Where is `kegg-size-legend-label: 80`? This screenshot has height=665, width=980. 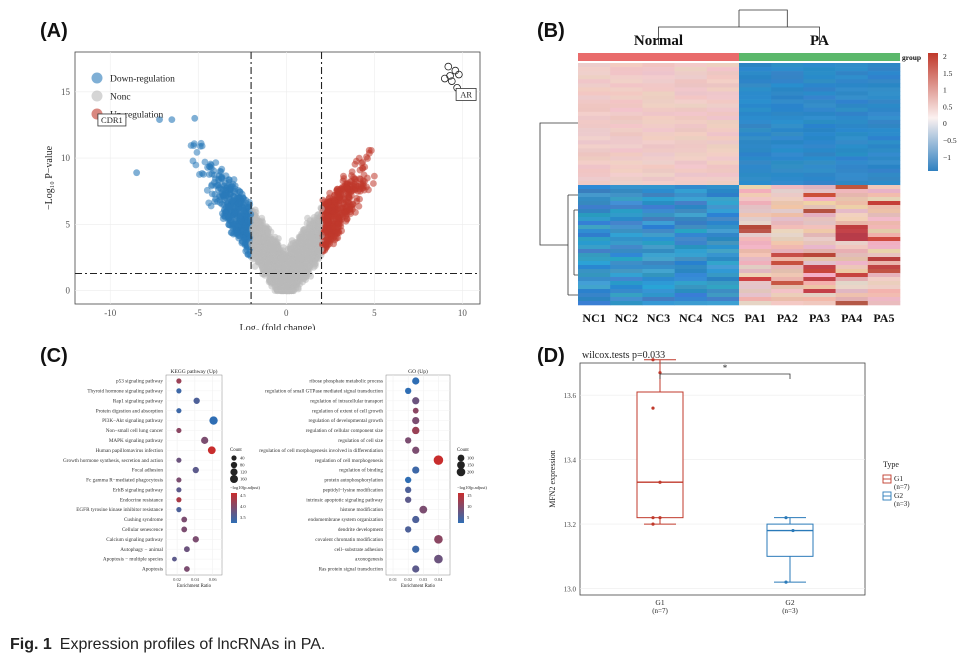 kegg-size-legend-label: 80 is located at coordinates (242, 465).